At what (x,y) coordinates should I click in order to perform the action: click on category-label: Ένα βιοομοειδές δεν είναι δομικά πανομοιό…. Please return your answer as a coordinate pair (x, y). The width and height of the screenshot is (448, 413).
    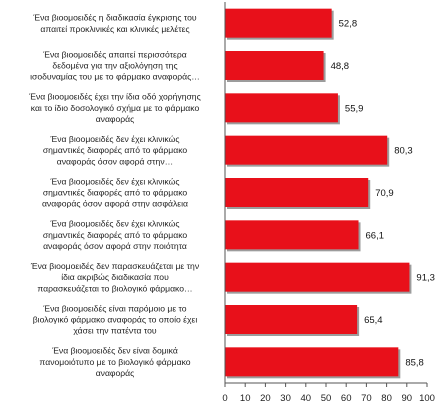
    Looking at the image, I should click on (114, 362).